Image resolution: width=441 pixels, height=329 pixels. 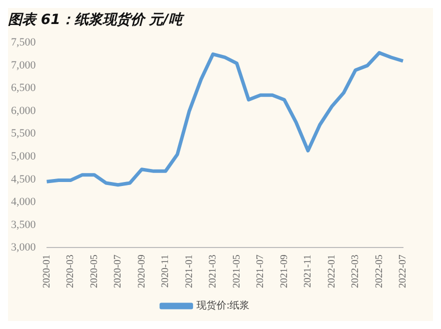 I want to click on y-tick-label: 6,000, so click(x=23, y=110).